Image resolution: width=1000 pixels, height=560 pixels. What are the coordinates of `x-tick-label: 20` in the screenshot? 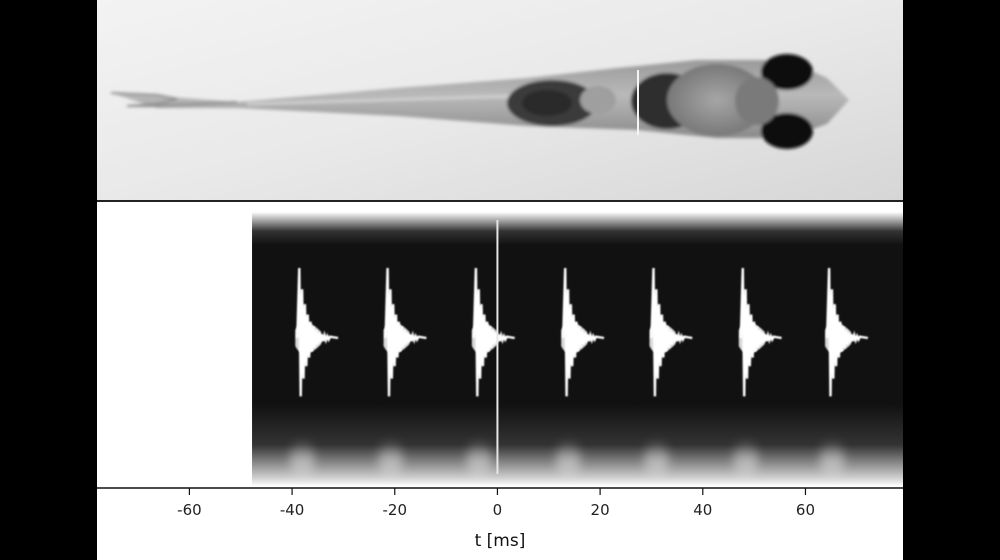 It's located at (600, 510).